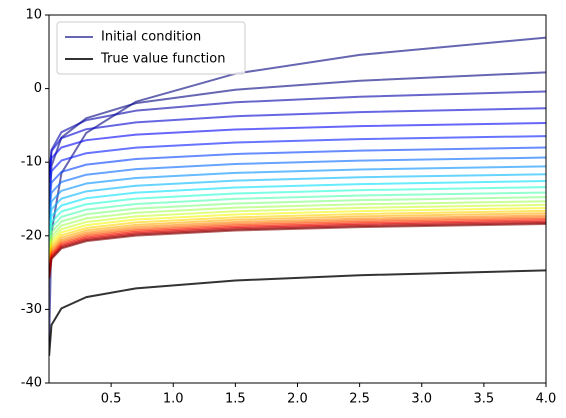  What do you see at coordinates (235, 399) in the screenshot?
I see `x-tick-label: 1.5` at bounding box center [235, 399].